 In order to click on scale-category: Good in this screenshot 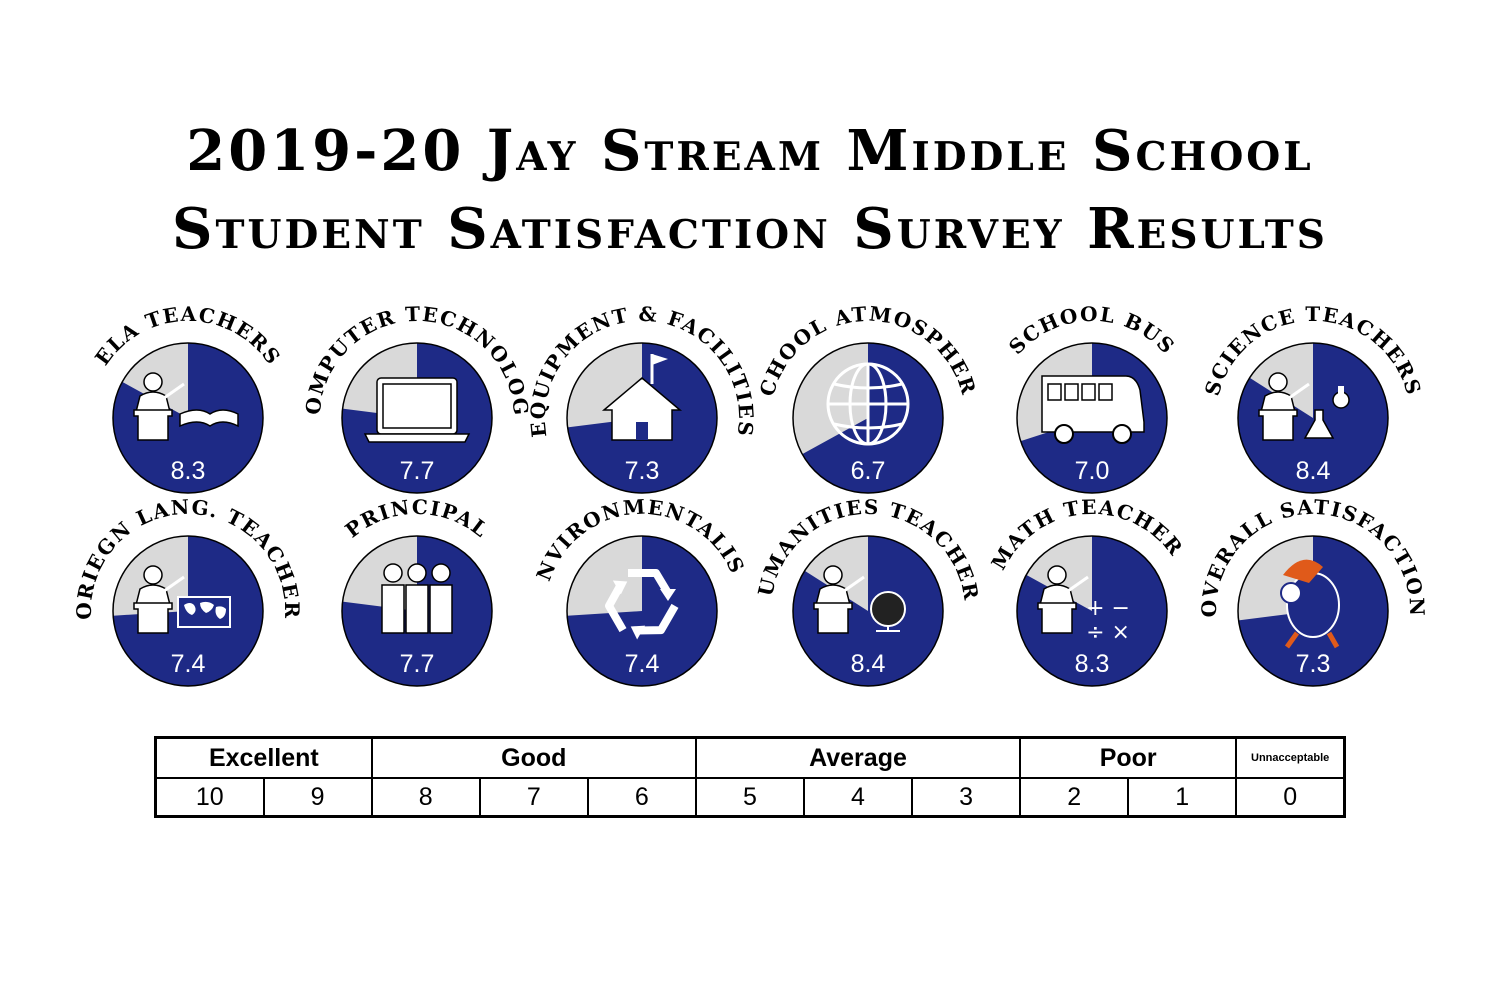, I will do `click(533, 757)`.